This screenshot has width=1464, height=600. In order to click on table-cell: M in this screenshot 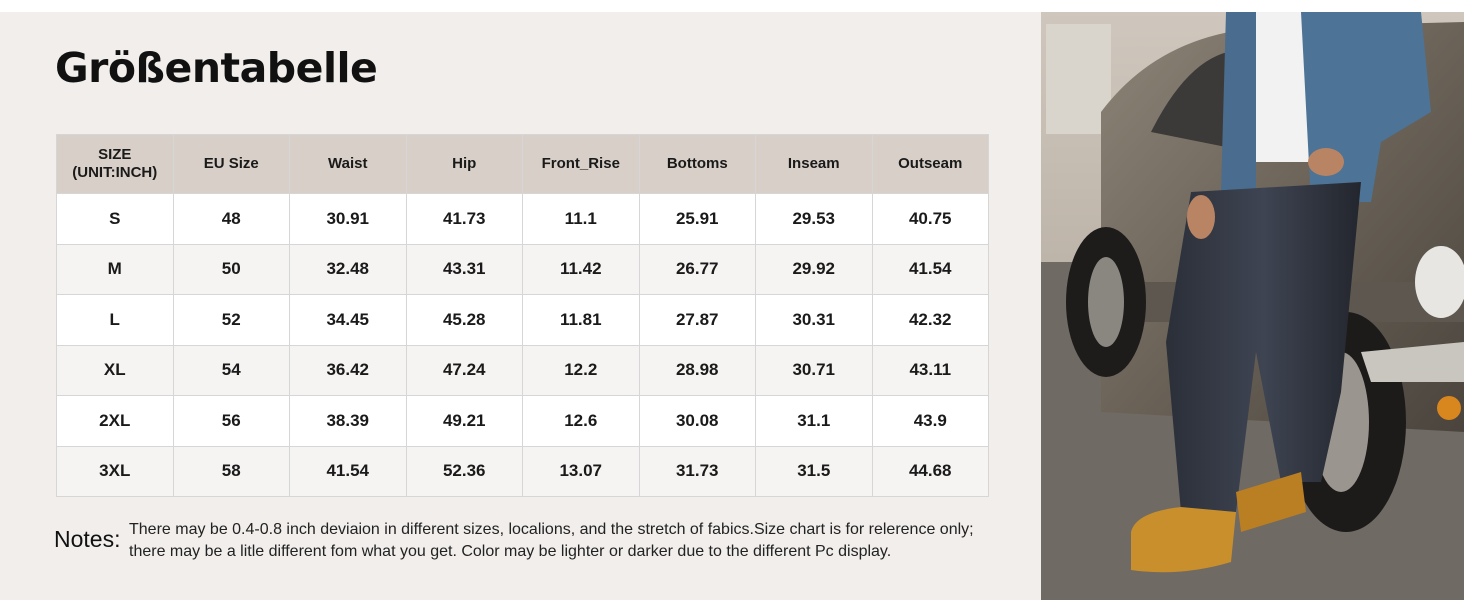, I will do `click(115, 269)`.